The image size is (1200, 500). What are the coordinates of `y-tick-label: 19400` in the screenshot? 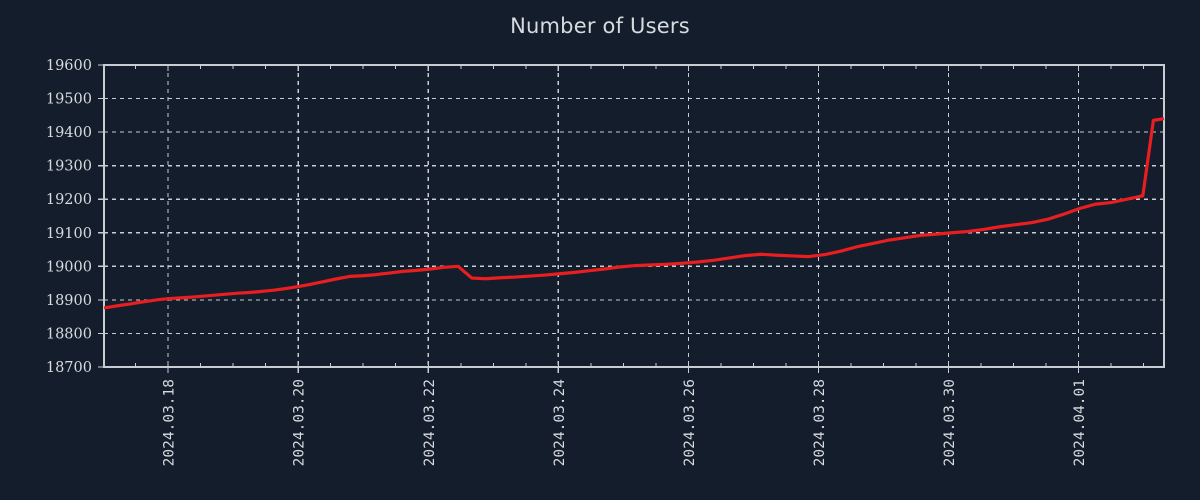 It's located at (69, 133).